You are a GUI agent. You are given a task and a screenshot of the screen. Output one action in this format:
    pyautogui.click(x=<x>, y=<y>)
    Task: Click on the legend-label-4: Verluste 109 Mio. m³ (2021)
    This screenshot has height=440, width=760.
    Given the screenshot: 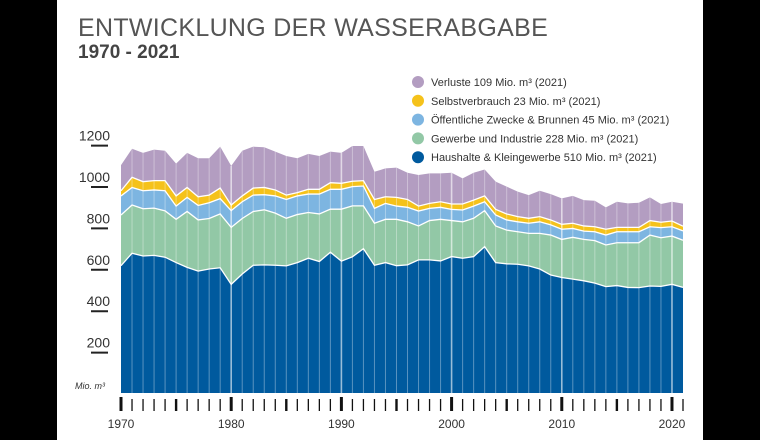 What is the action you would take?
    pyautogui.click(x=499, y=83)
    